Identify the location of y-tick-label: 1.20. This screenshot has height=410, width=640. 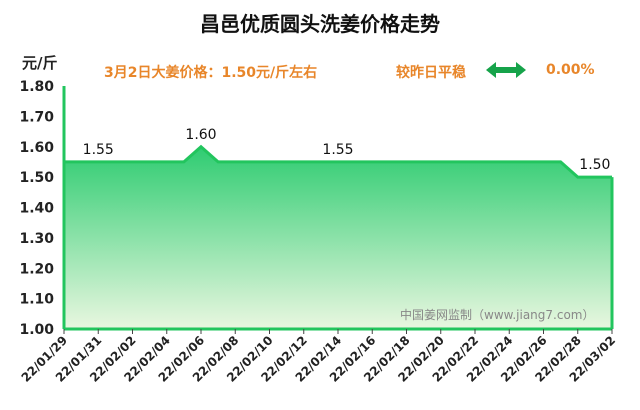
(36, 269).